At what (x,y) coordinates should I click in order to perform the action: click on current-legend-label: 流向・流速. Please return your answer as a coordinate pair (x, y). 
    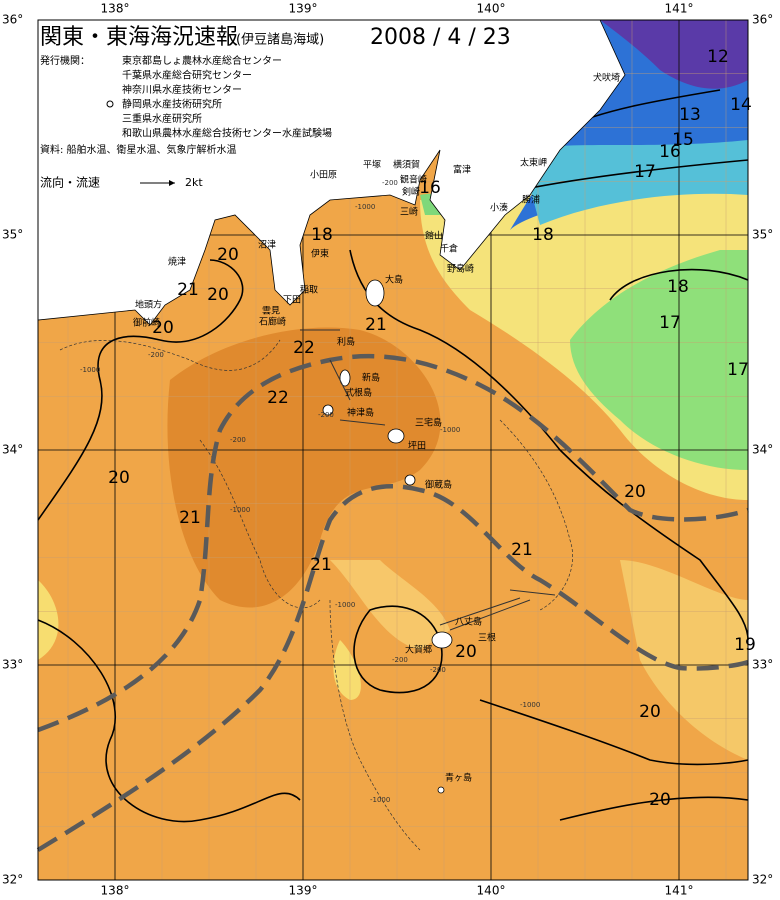
    Looking at the image, I should click on (70, 182).